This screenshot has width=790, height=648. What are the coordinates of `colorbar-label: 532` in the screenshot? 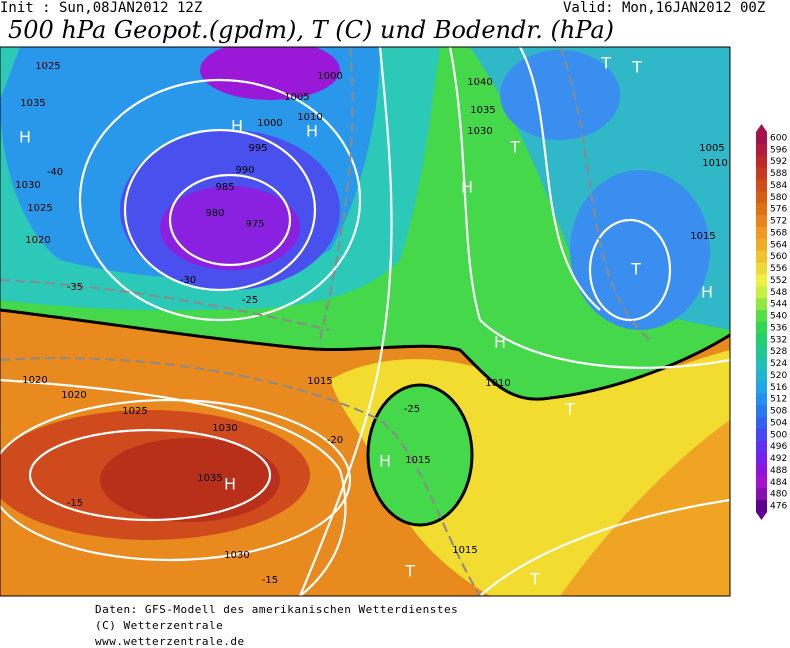 It's located at (778, 340).